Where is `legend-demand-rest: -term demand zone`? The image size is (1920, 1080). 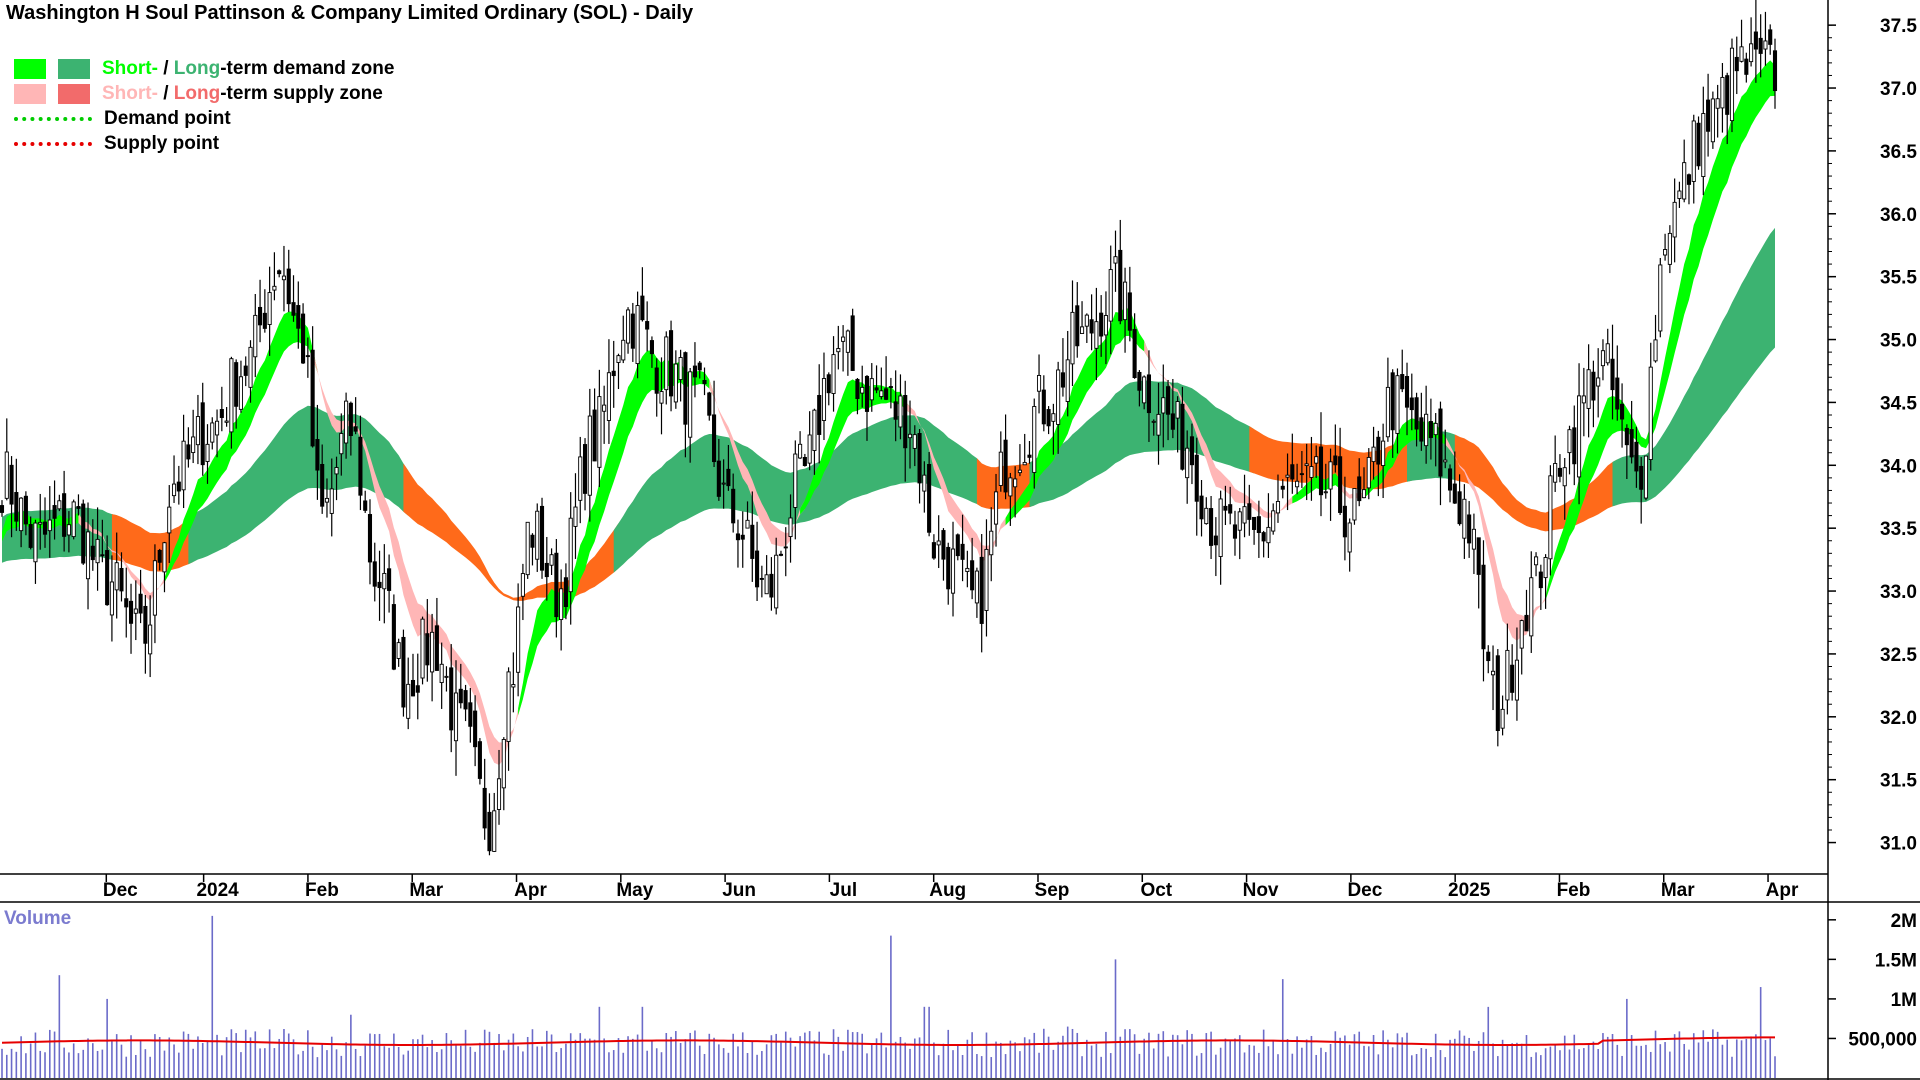
legend-demand-rest: -term demand zone is located at coordinates (307, 68).